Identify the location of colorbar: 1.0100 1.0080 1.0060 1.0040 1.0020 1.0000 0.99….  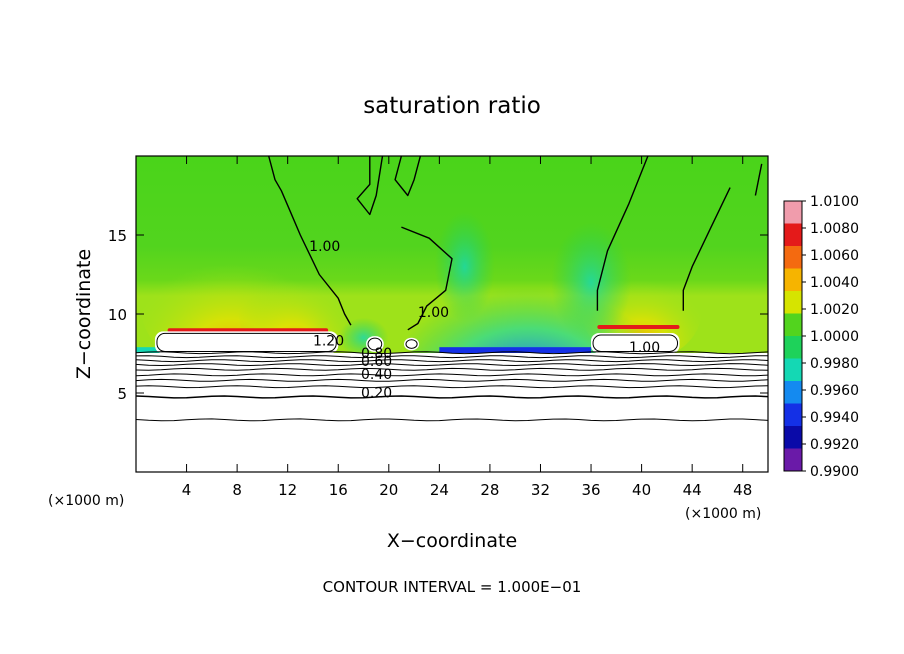
(821, 337).